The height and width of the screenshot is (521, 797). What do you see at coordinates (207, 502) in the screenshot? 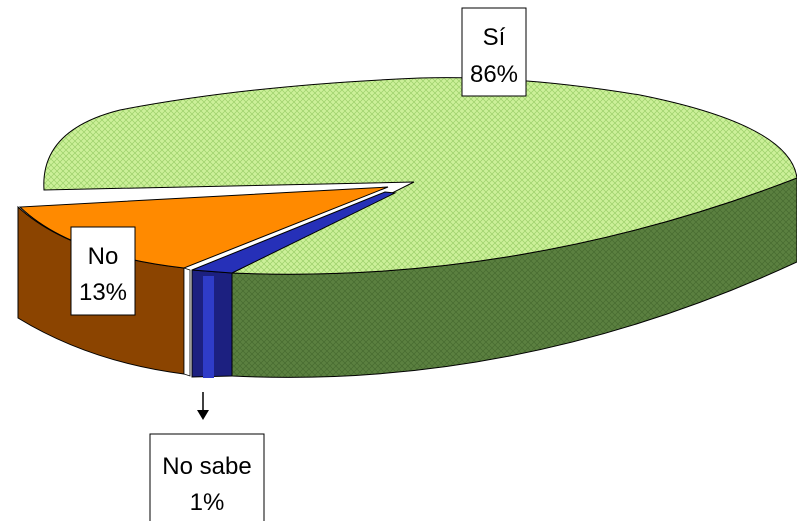
I see `label-nosabe-value: 1%` at bounding box center [207, 502].